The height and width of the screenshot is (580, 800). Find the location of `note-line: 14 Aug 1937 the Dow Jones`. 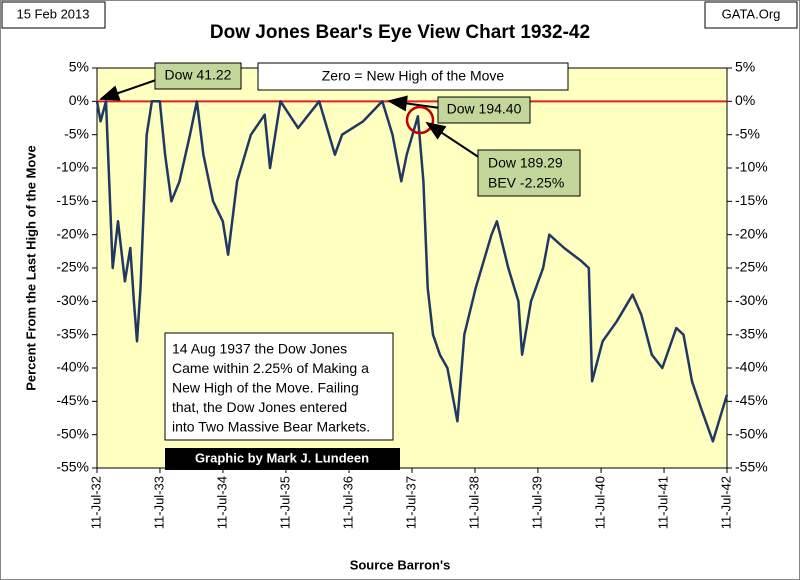

note-line: 14 Aug 1937 the Dow Jones is located at coordinates (259, 349).